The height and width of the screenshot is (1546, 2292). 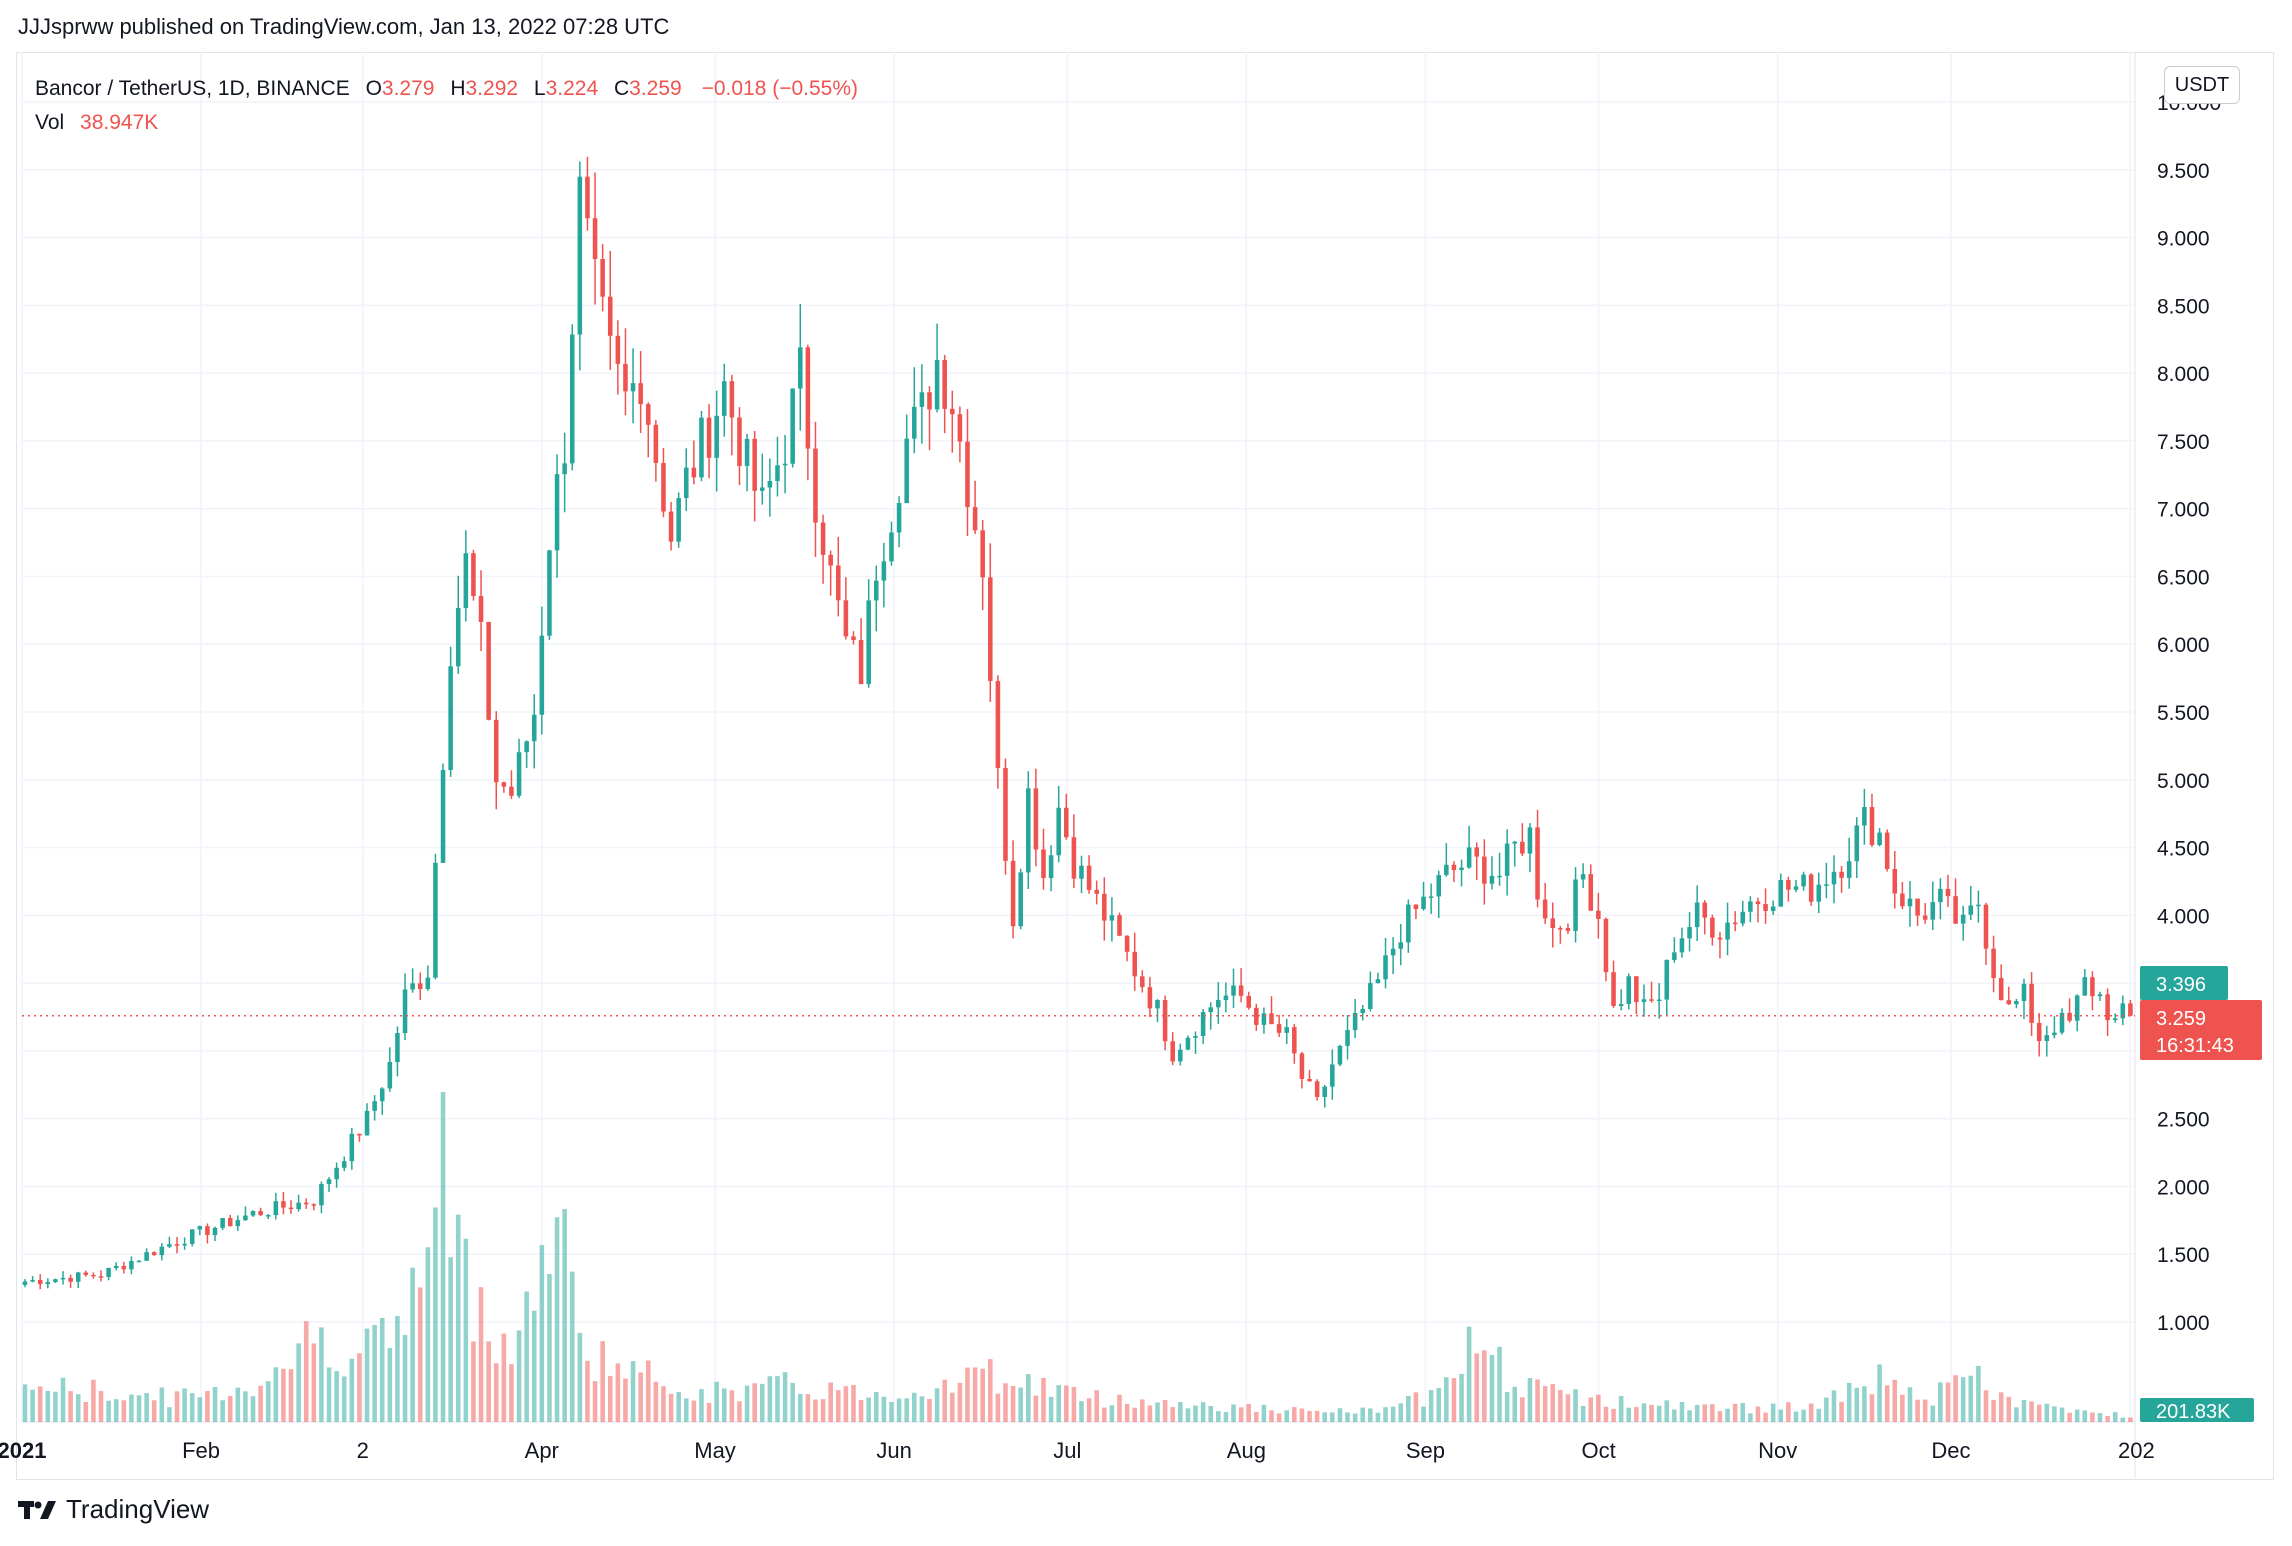 I want to click on x-tick-label: Oct, so click(x=1599, y=1450).